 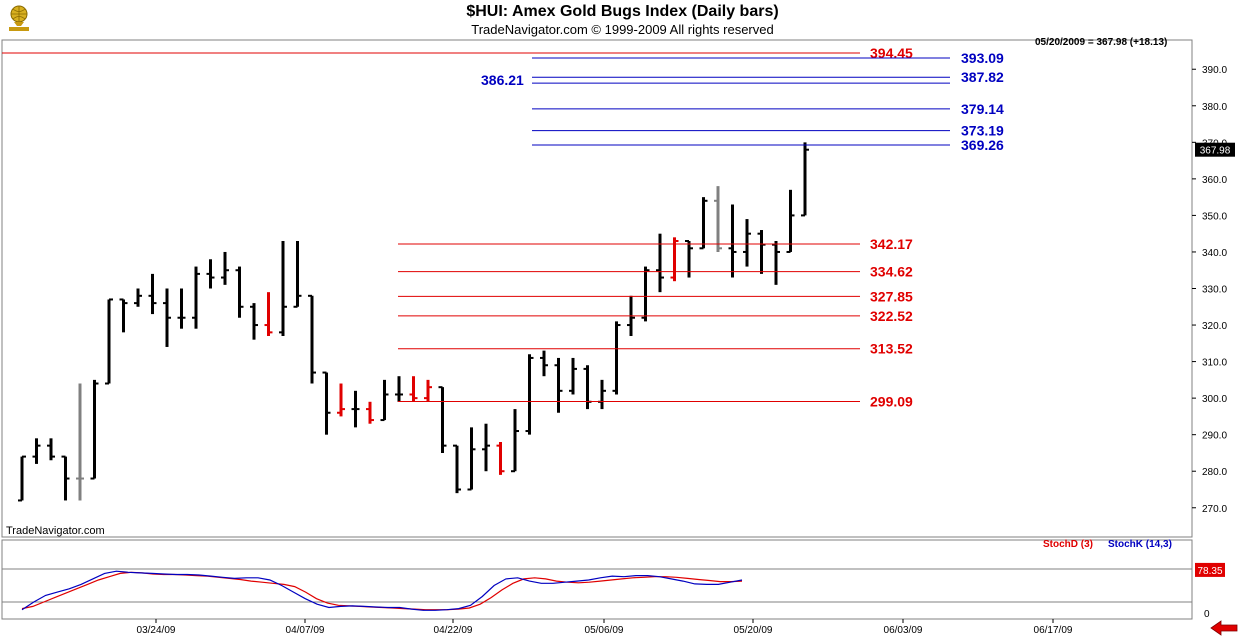 What do you see at coordinates (1224, 628) in the screenshot?
I see `scroll-left-arrow-icon` at bounding box center [1224, 628].